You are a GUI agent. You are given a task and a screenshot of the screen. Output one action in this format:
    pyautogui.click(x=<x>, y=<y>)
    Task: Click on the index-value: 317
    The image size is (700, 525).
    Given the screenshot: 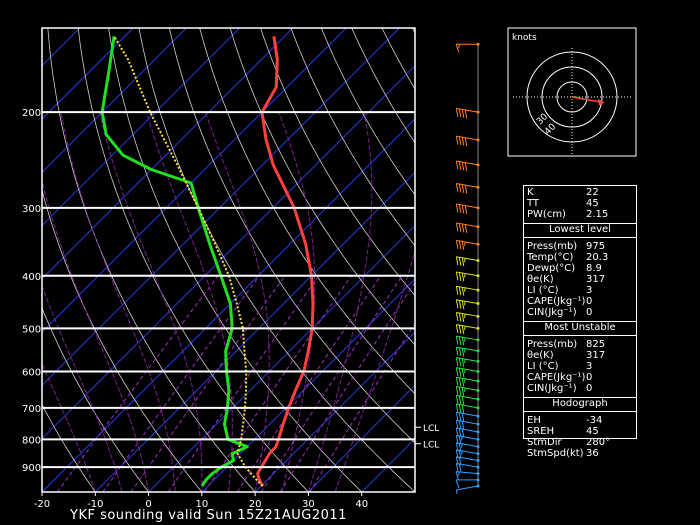 What is the action you would take?
    pyautogui.click(x=596, y=355)
    